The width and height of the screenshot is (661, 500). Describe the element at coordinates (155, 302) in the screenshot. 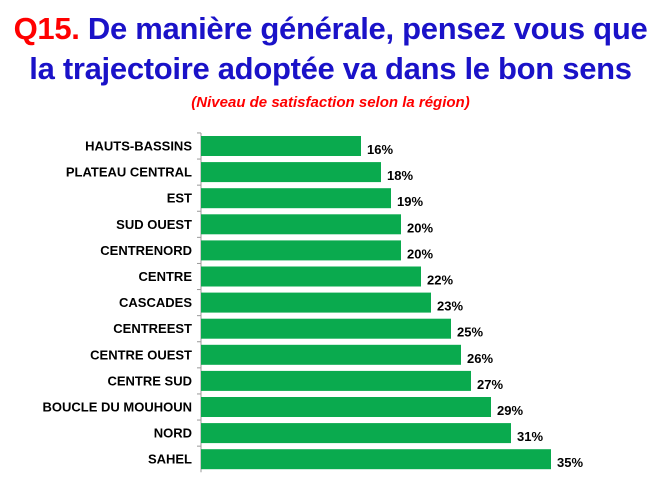

I see `category-label: CASCADES` at that location.